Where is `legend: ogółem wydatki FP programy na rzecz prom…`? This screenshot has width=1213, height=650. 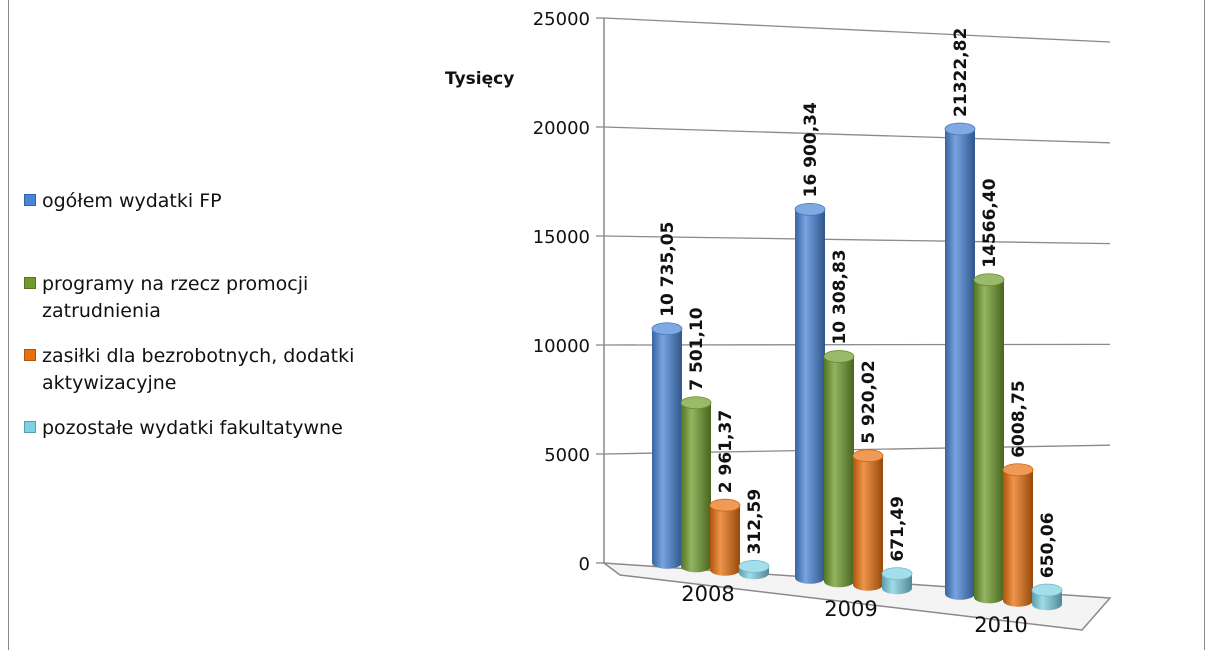 legend: ogółem wydatki FP programy na rzecz prom… is located at coordinates (204, 324).